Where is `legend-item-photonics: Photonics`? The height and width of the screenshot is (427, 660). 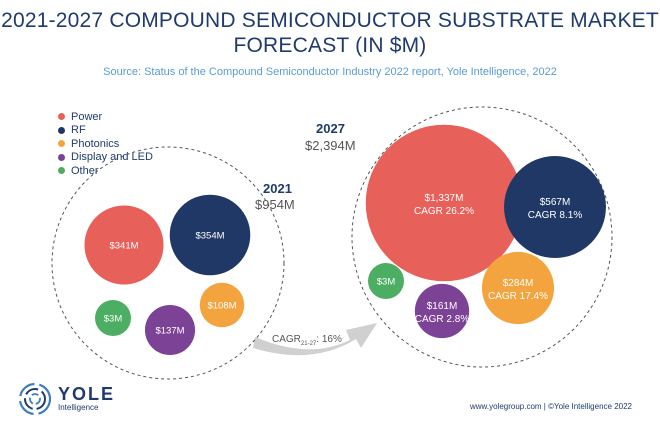 legend-item-photonics: Photonics is located at coordinates (105, 144).